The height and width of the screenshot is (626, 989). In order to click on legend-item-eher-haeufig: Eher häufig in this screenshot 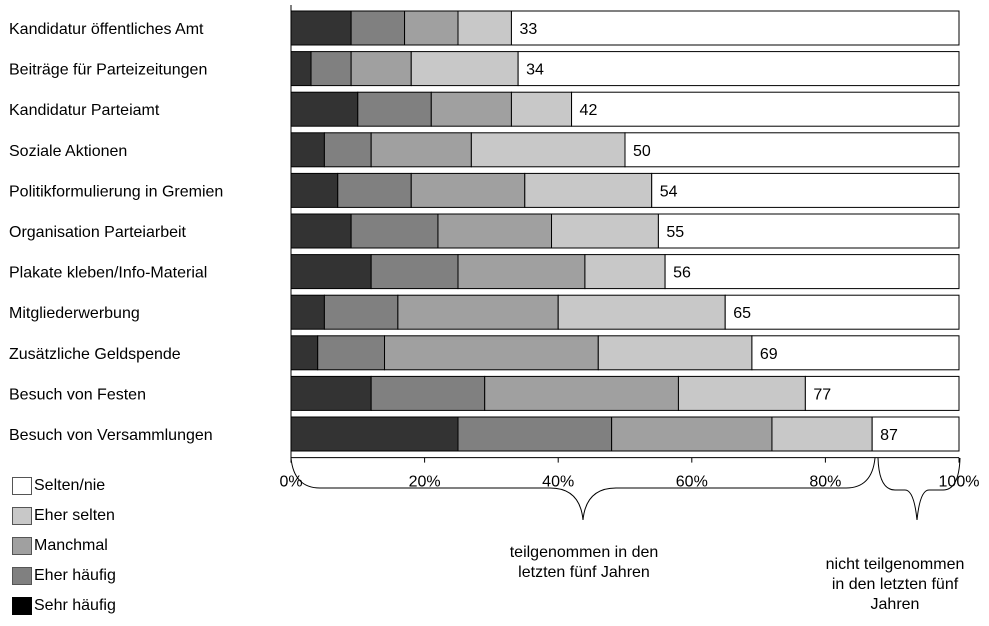, I will do `click(64, 576)`.